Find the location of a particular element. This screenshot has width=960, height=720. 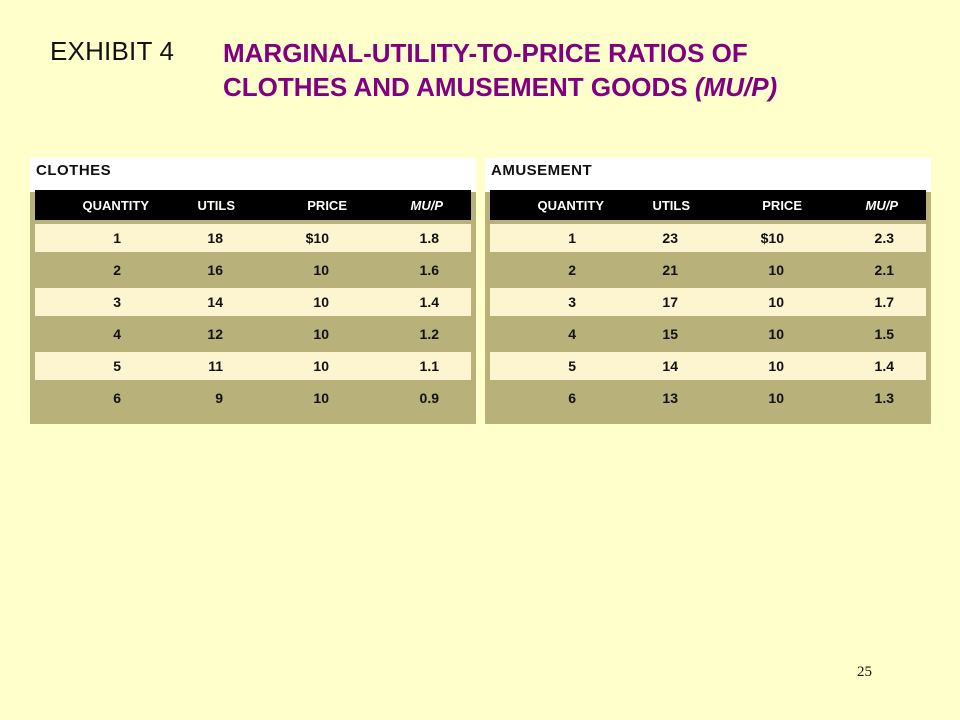

table-row: 3 14 10 1.4 is located at coordinates (253, 302).